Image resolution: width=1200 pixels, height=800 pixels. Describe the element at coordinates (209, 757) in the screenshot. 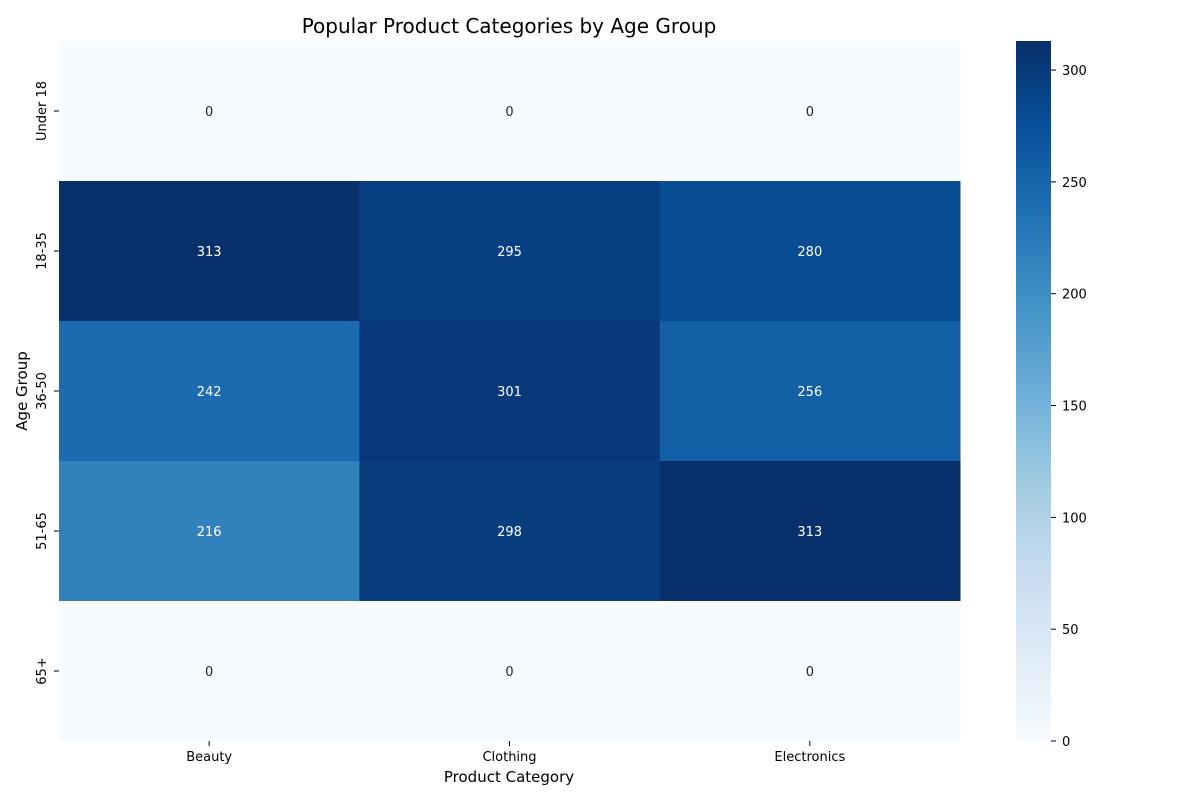

I see `x-tick-label: Beauty` at that location.